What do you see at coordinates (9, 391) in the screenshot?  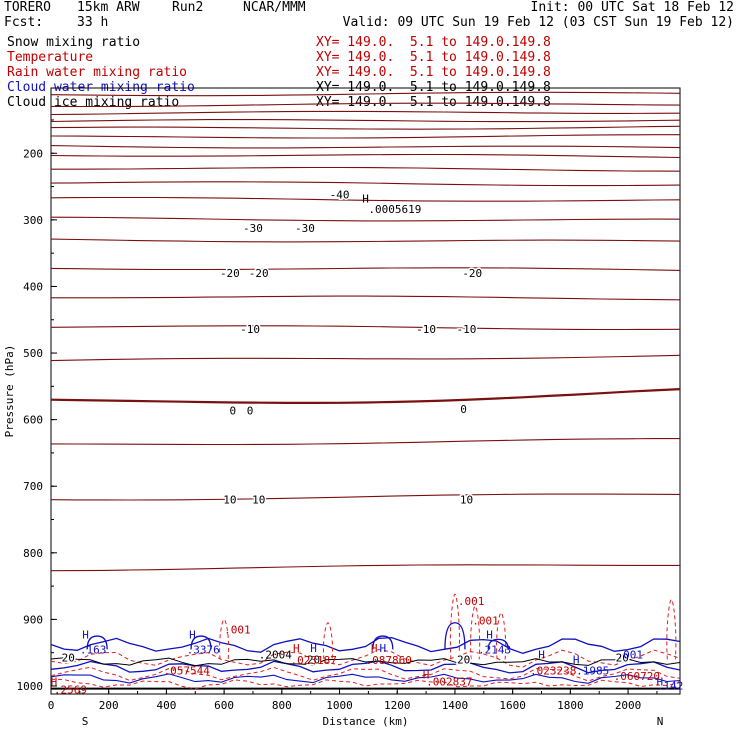 I see `y-axis-label: Pressure (hPa)` at bounding box center [9, 391].